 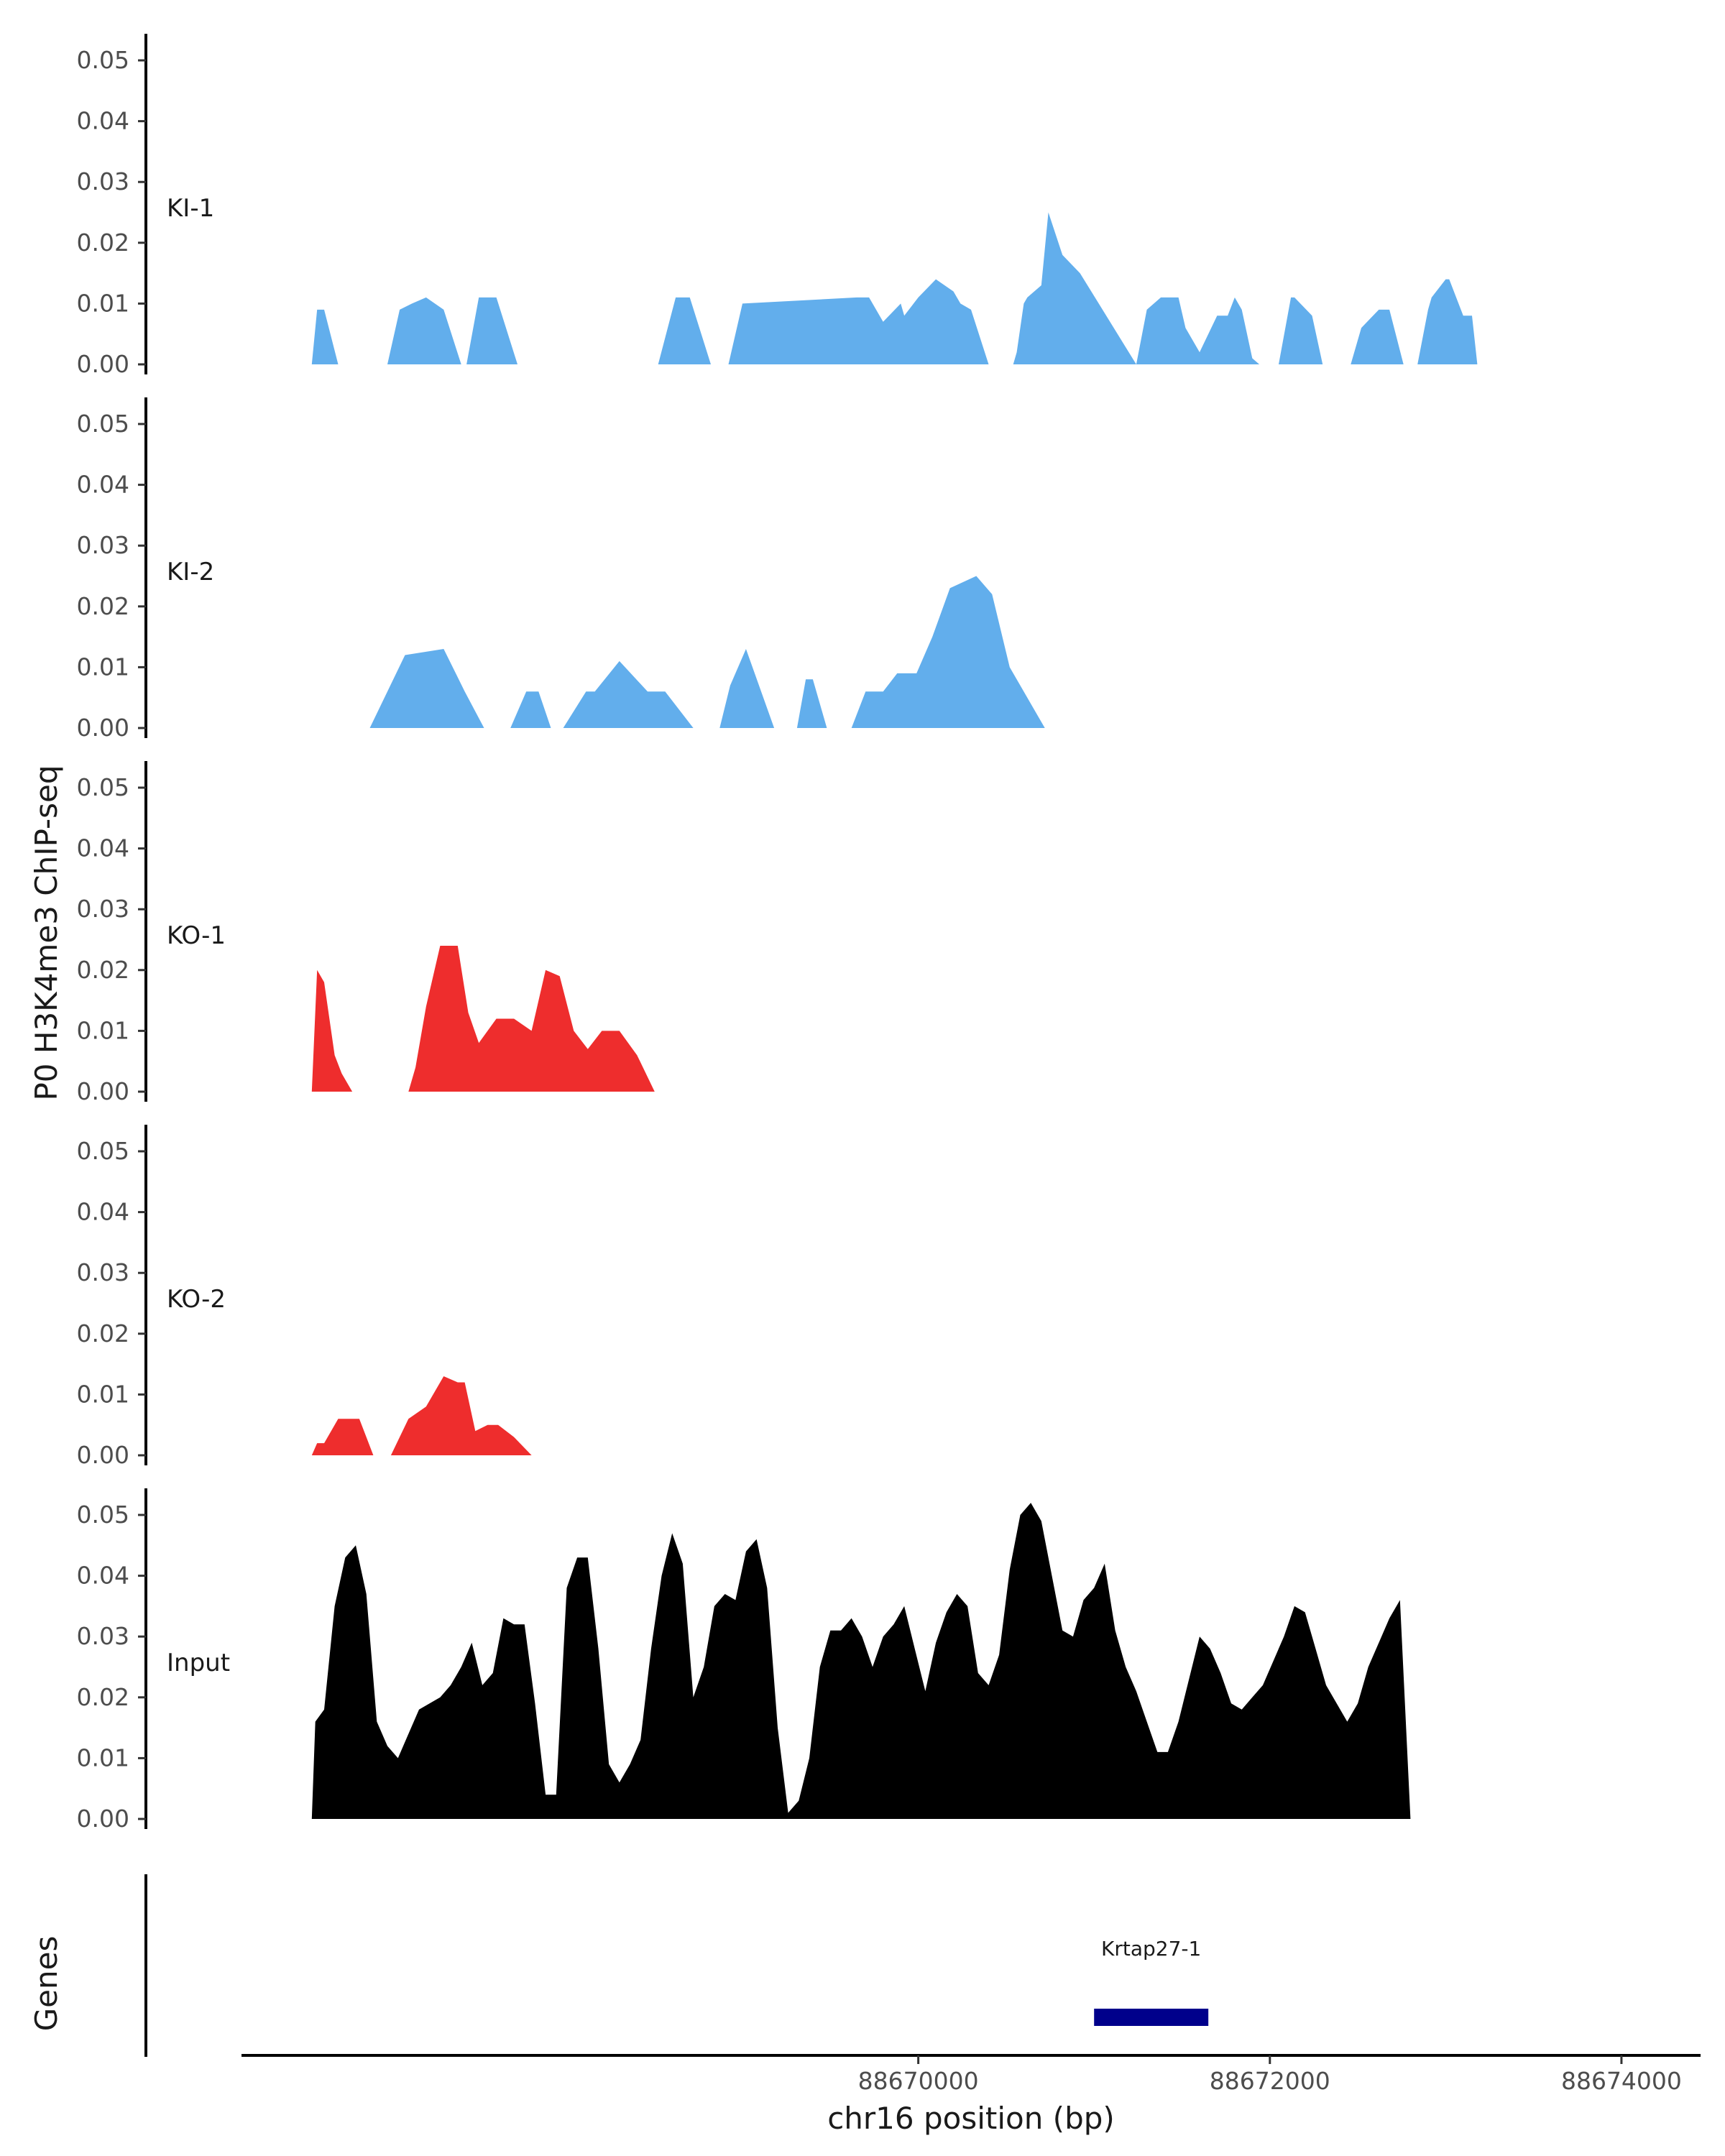 I want to click on track-input: 0.00 0.01 0.02 0.03 0.04 0.05 Input, so click(x=859, y=1660).